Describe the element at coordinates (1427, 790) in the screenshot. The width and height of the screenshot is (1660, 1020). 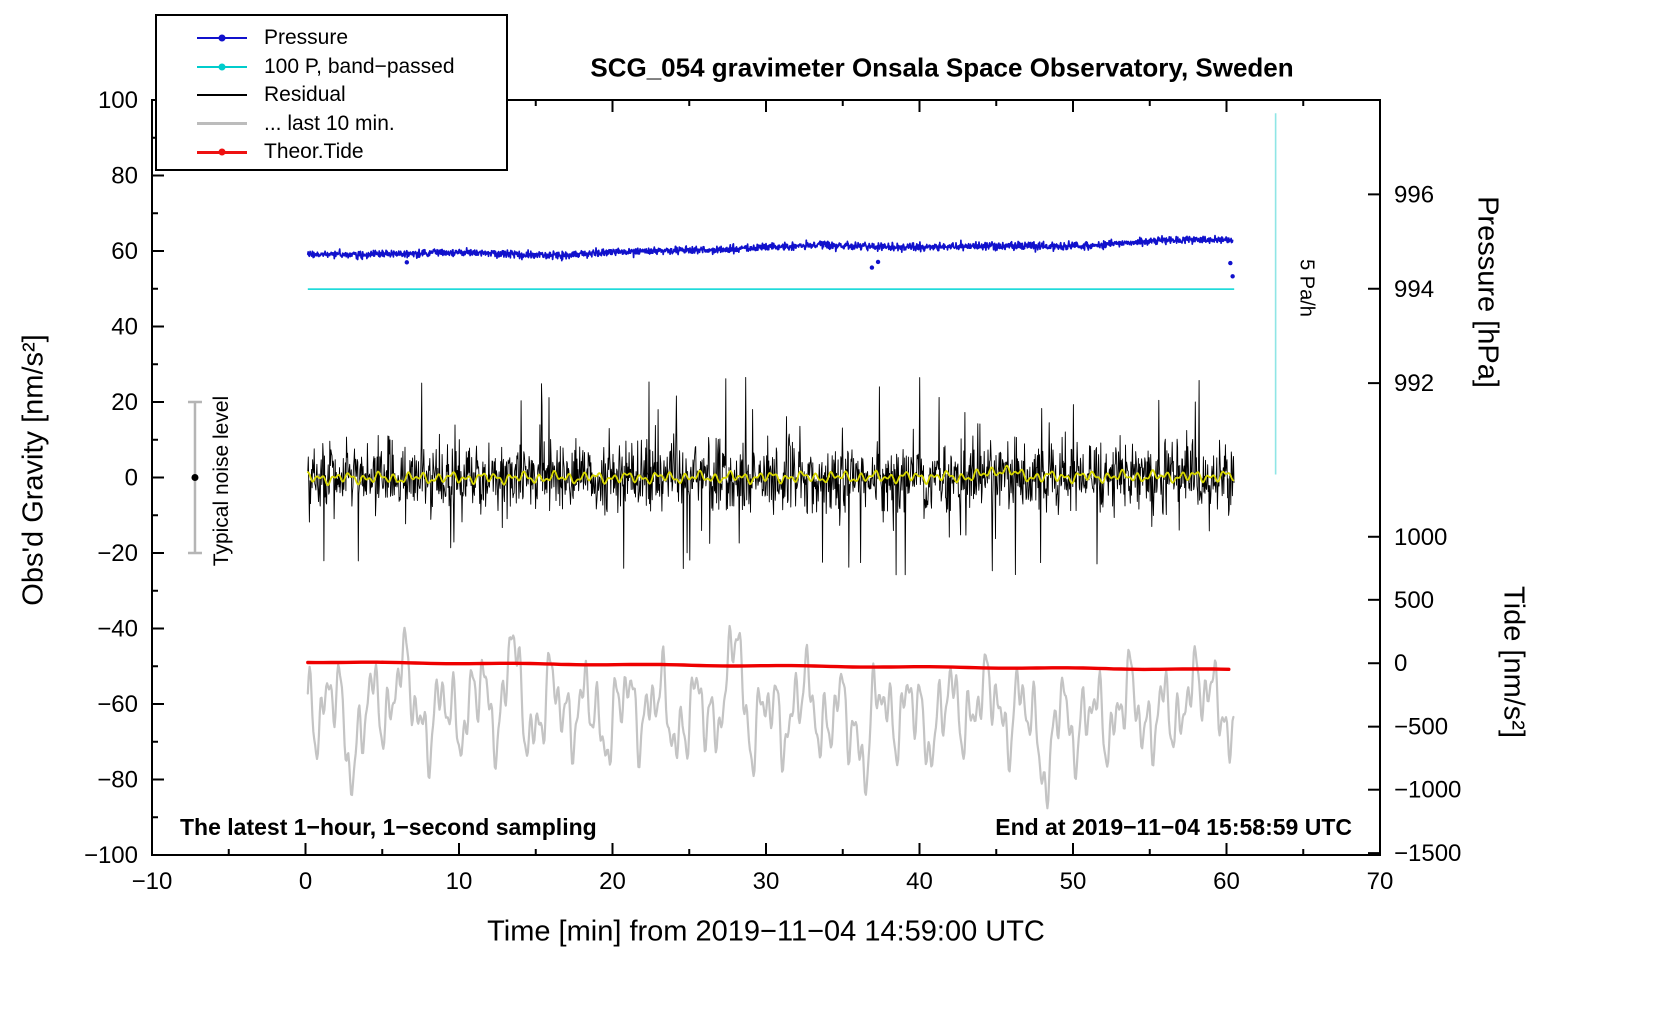
I see `tick-label: −1000` at that location.